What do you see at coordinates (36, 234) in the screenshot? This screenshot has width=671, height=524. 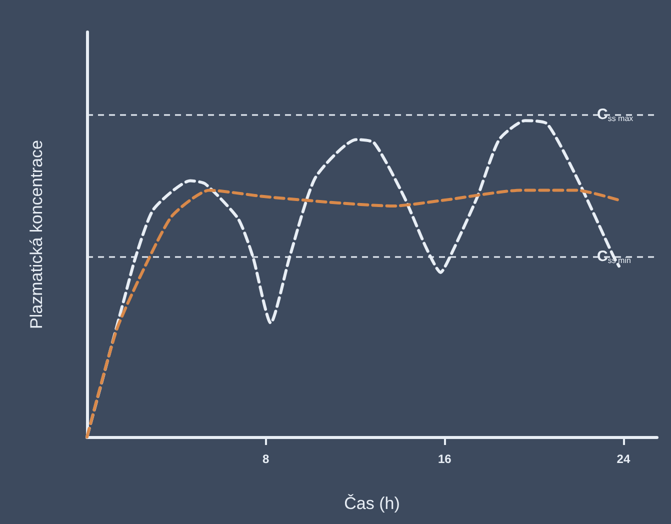 I see `y-axis-title: Plazmatická koncentrace` at bounding box center [36, 234].